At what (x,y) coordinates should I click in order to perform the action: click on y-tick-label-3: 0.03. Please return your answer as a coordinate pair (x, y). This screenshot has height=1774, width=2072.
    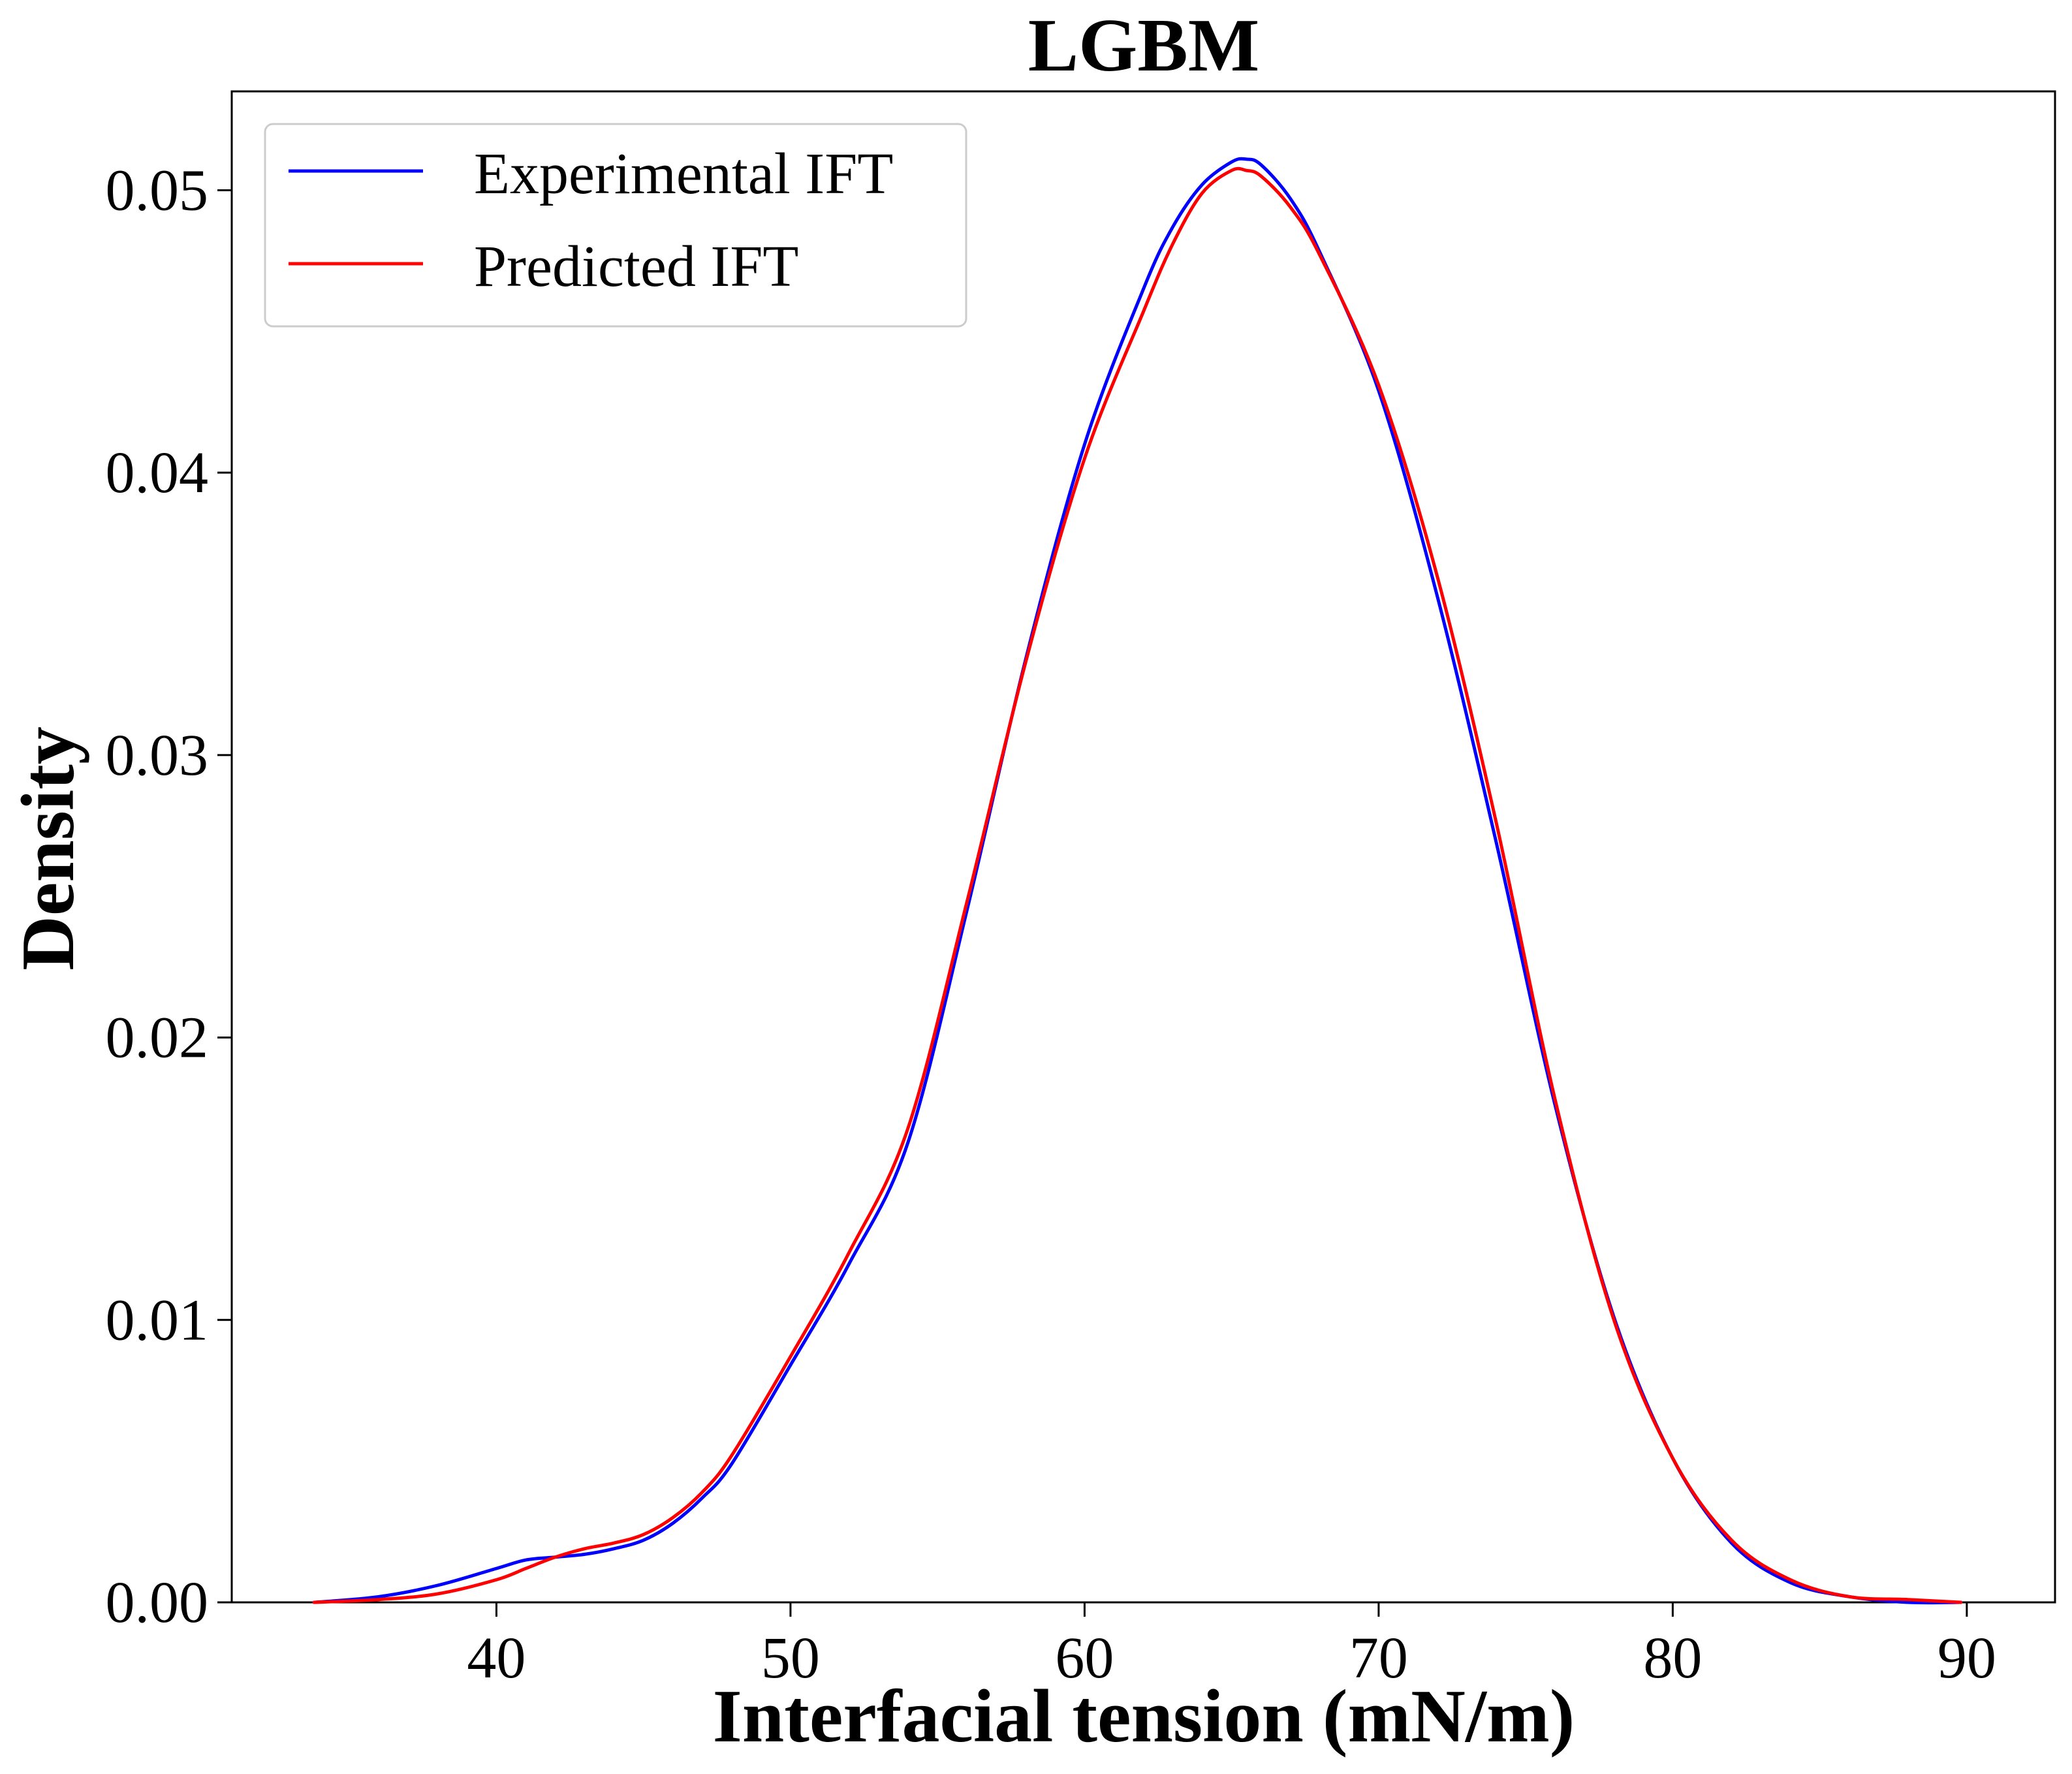
    Looking at the image, I should click on (157, 755).